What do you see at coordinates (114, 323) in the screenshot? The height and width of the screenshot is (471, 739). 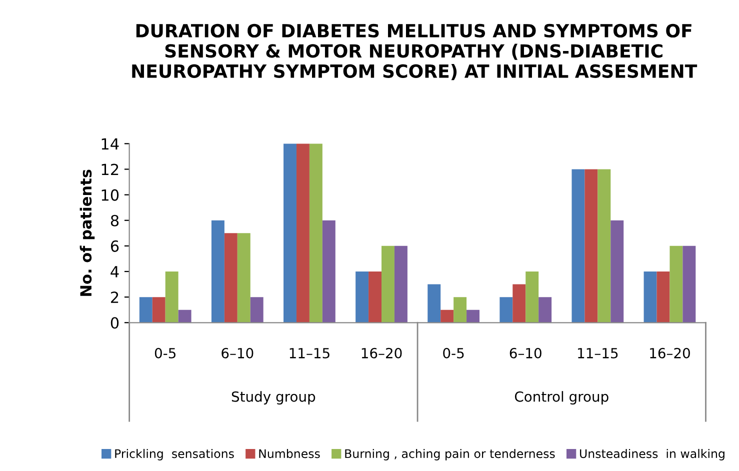 I see `y-tick-label: 0` at bounding box center [114, 323].